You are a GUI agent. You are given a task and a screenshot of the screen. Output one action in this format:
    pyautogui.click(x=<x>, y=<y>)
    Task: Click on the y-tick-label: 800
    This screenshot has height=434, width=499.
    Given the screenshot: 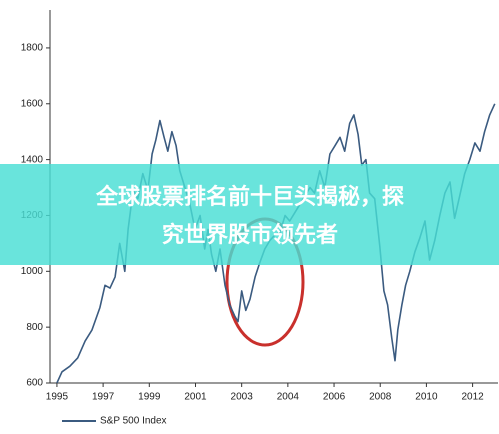 What is the action you would take?
    pyautogui.click(x=34, y=327)
    